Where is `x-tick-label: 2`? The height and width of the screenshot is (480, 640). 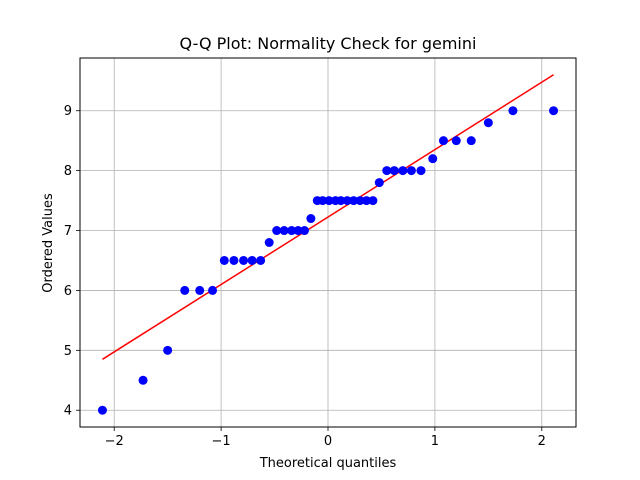 x-tick-label: 2 is located at coordinates (542, 441).